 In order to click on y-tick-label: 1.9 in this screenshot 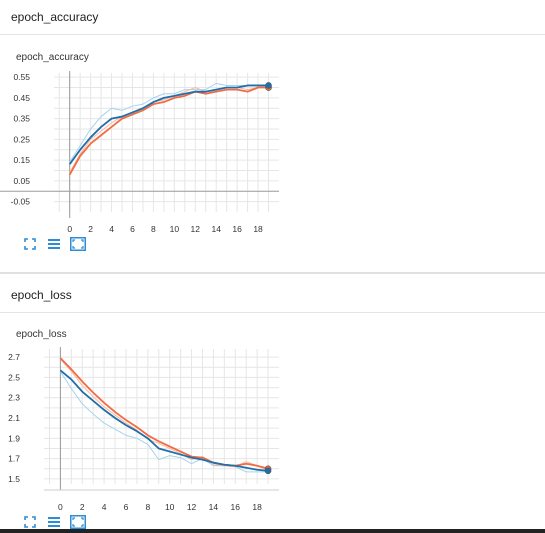, I will do `click(14, 438)`.